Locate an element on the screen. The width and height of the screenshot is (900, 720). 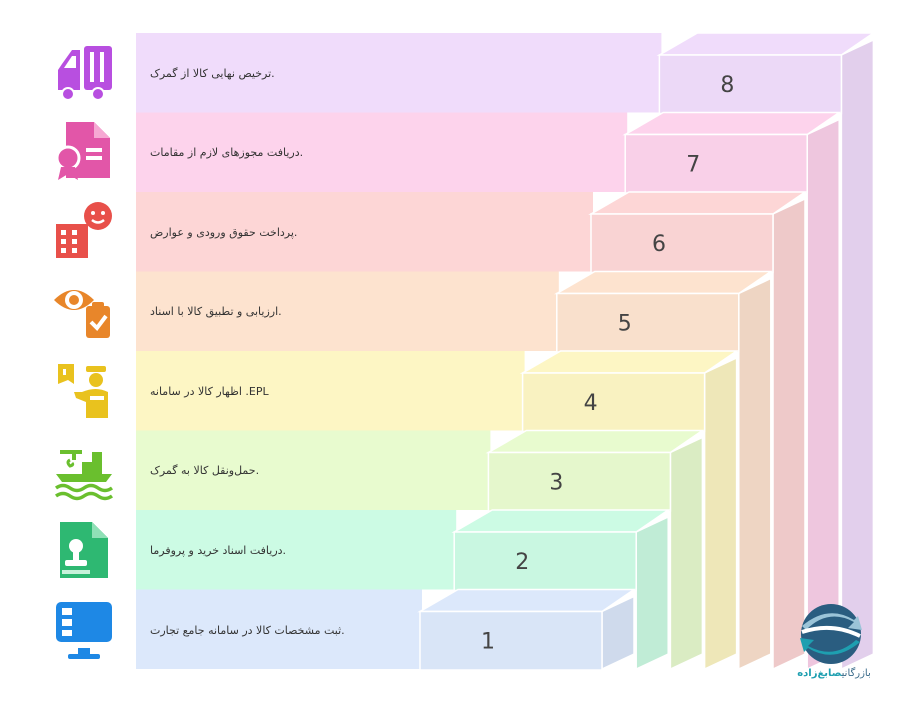
trade-arrows-logo-icon is located at coordinates (831, 634).